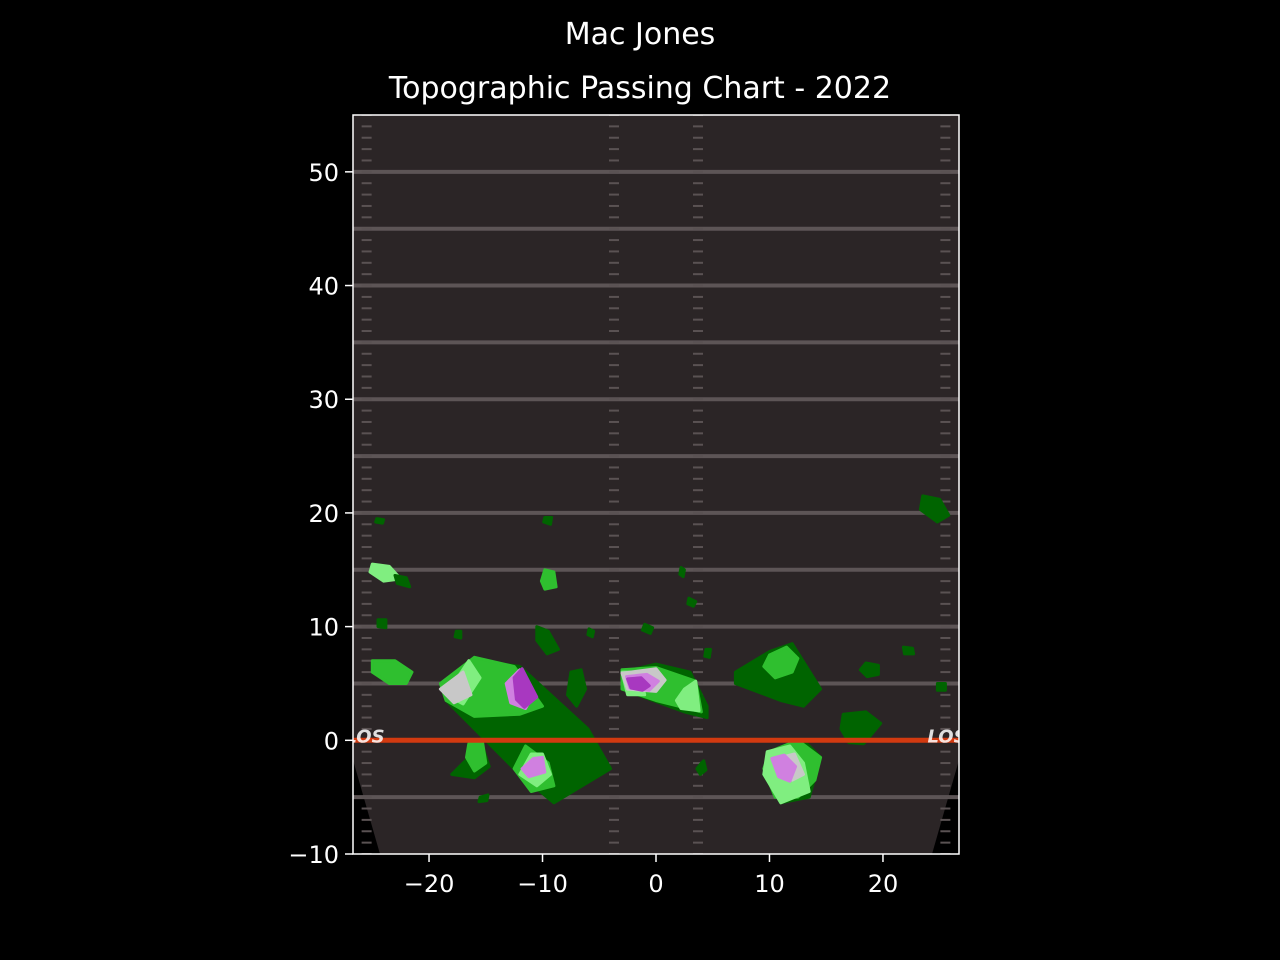 The image size is (1280, 960). I want to click on x-tick-label: 10, so click(769, 884).